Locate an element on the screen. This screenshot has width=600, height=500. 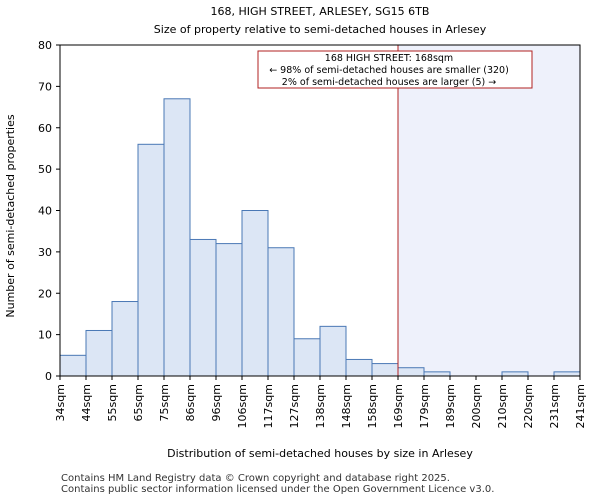
y-tick-label: 20 is located at coordinates (45, 293).